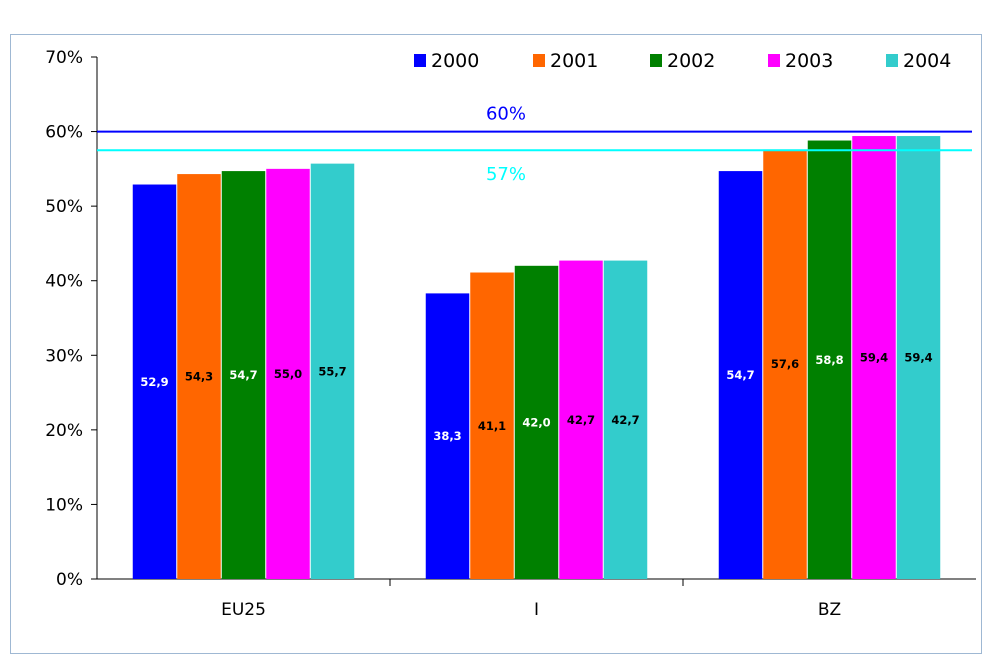 The height and width of the screenshot is (654, 993). What do you see at coordinates (64, 58) in the screenshot?
I see `y-tick-label: 70%` at bounding box center [64, 58].